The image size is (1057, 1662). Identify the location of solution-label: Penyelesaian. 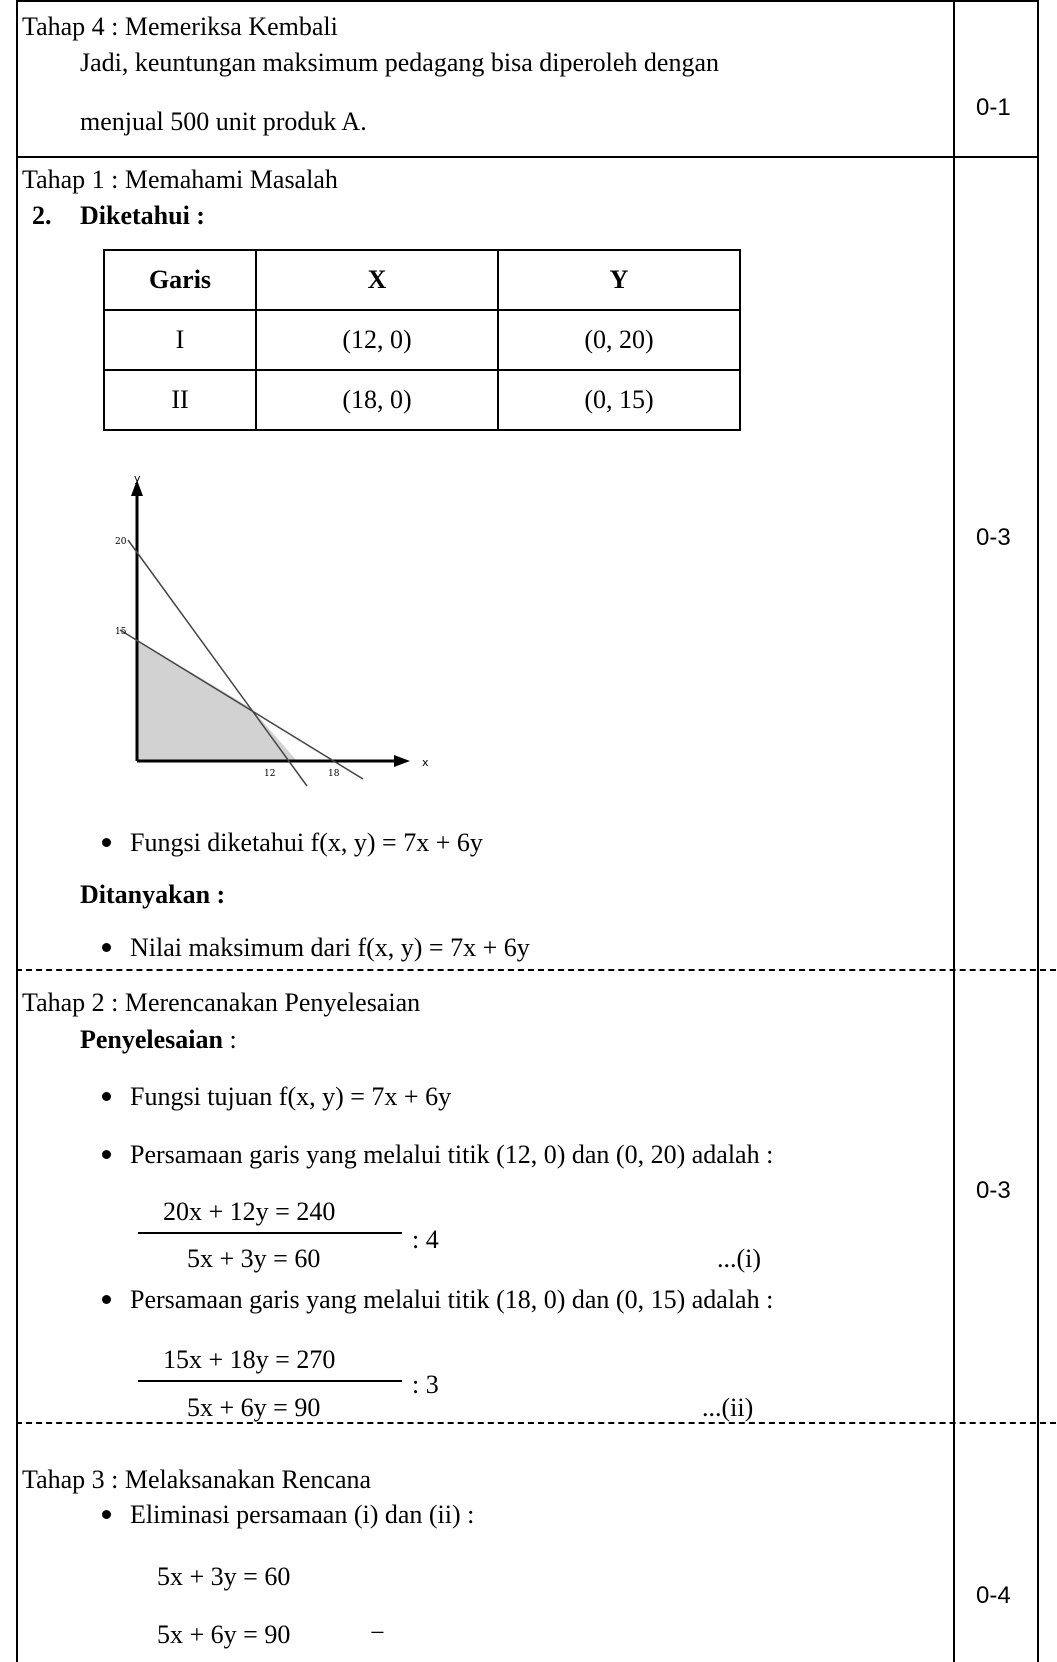
(151, 1039).